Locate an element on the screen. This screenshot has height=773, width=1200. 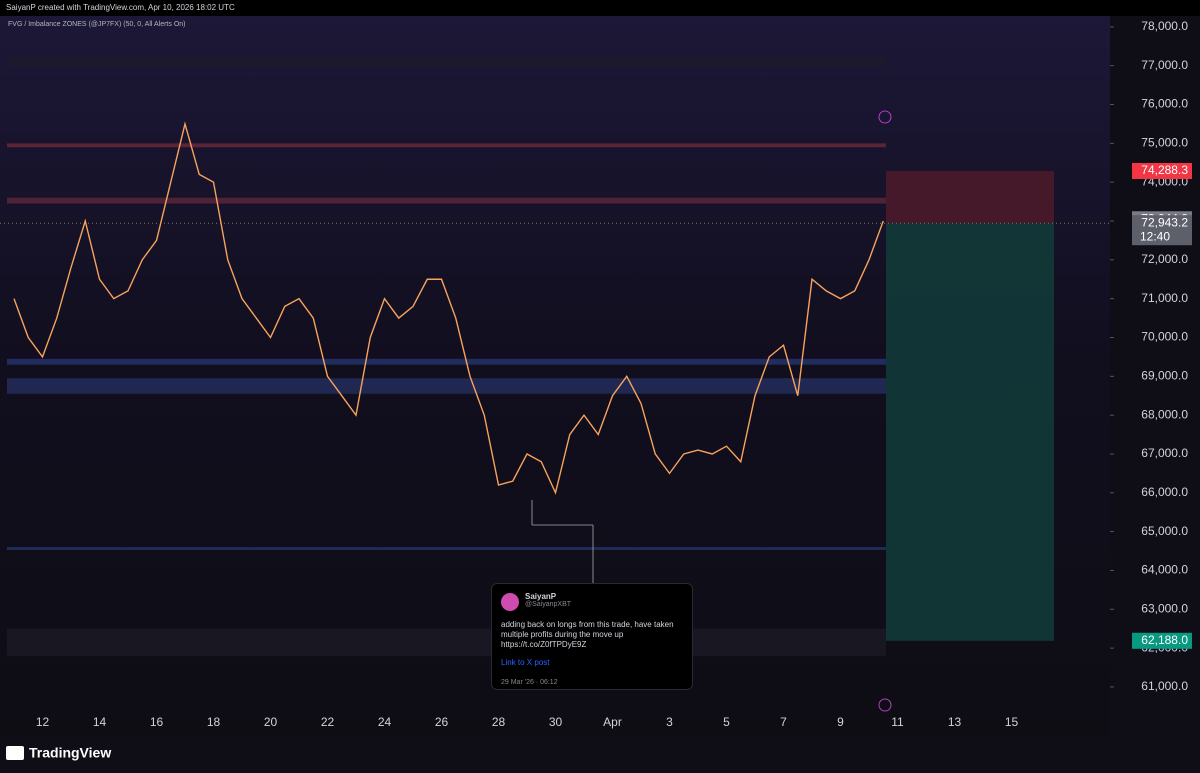
y-tick-label: 77,000.0 is located at coordinates (1164, 65).